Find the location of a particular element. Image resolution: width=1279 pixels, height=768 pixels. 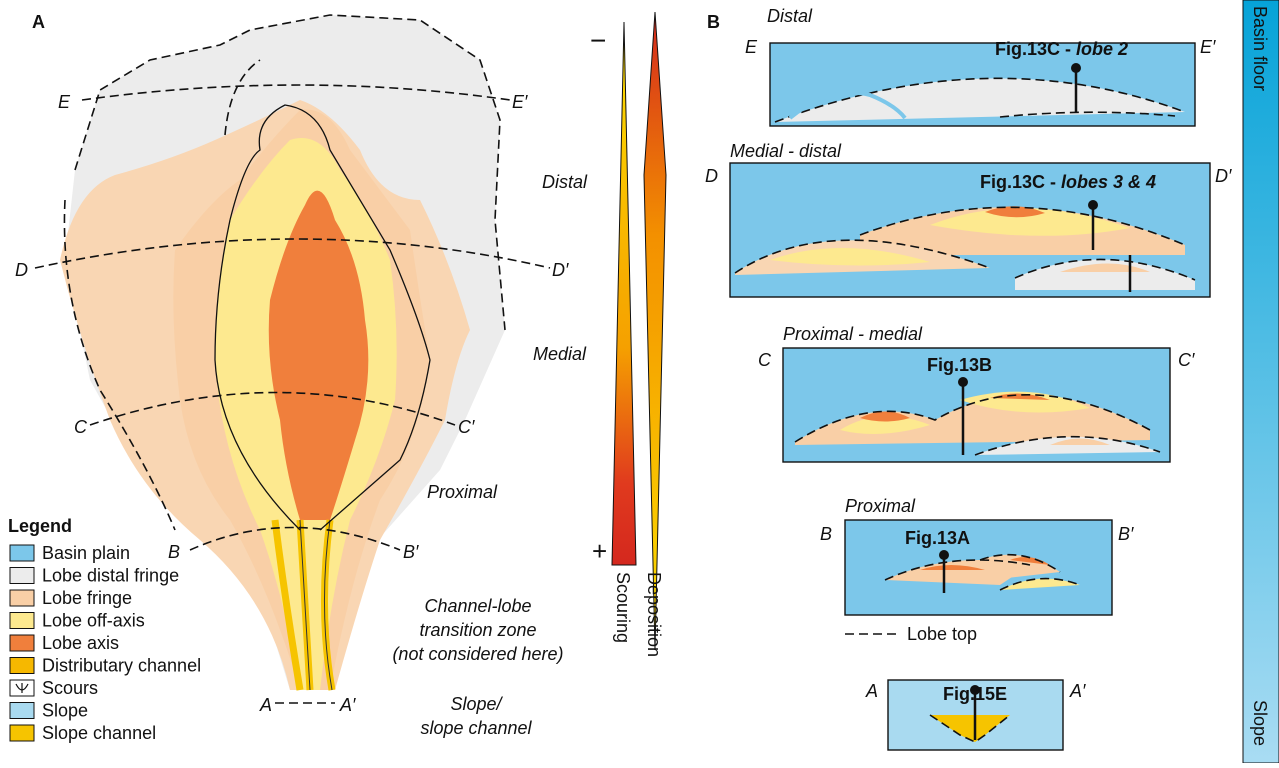

scale-label: Scouring is located at coordinates (623, 607).